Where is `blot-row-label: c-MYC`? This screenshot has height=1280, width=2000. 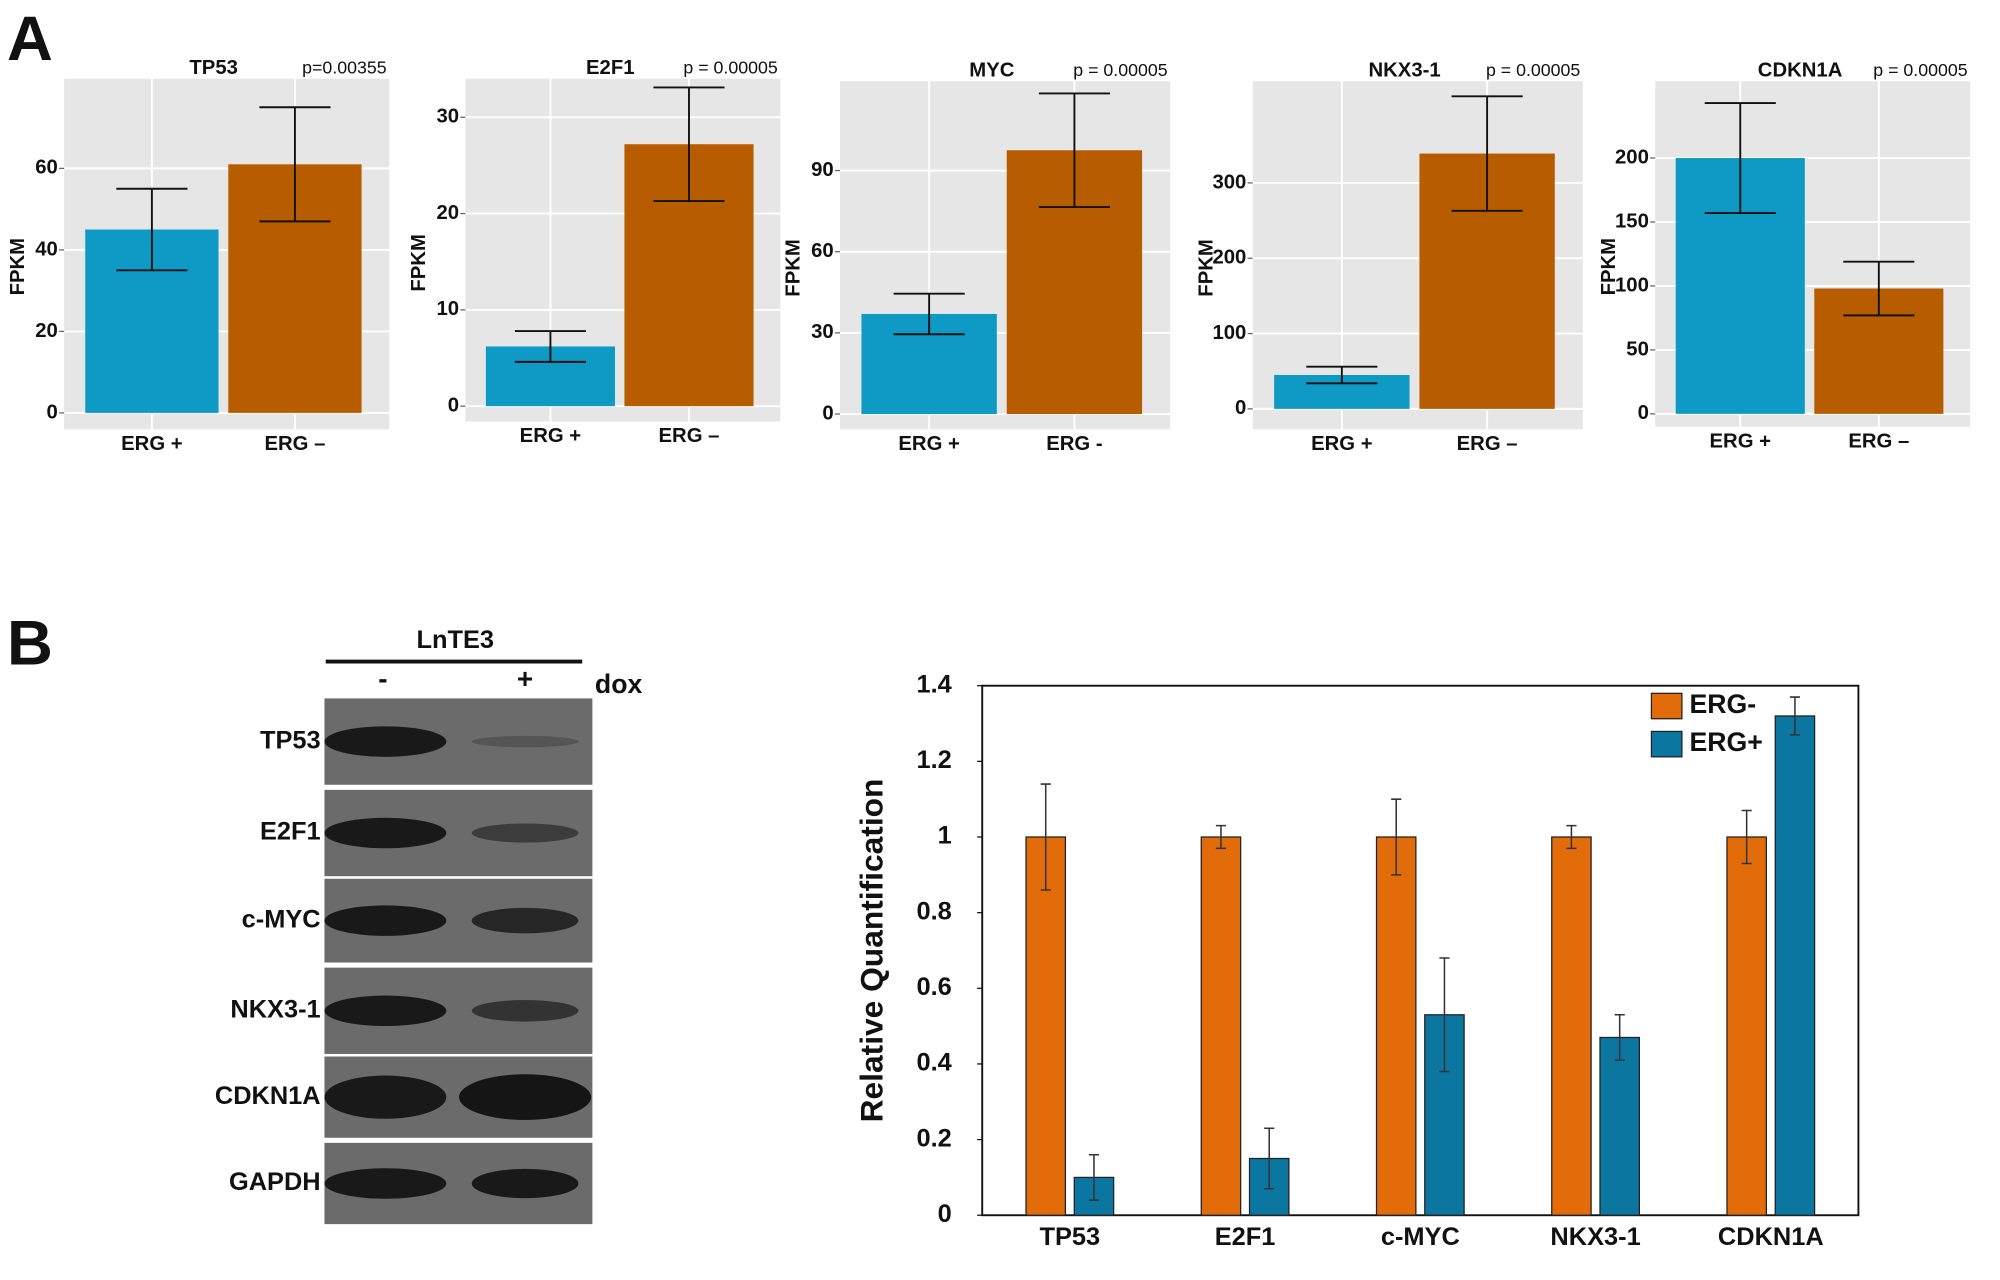 blot-row-label: c-MYC is located at coordinates (281, 919).